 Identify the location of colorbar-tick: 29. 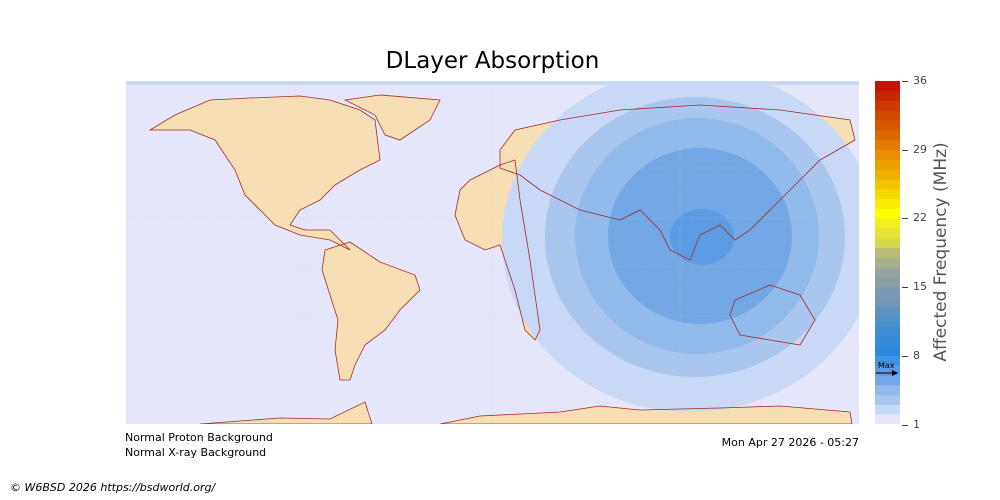
(914, 149).